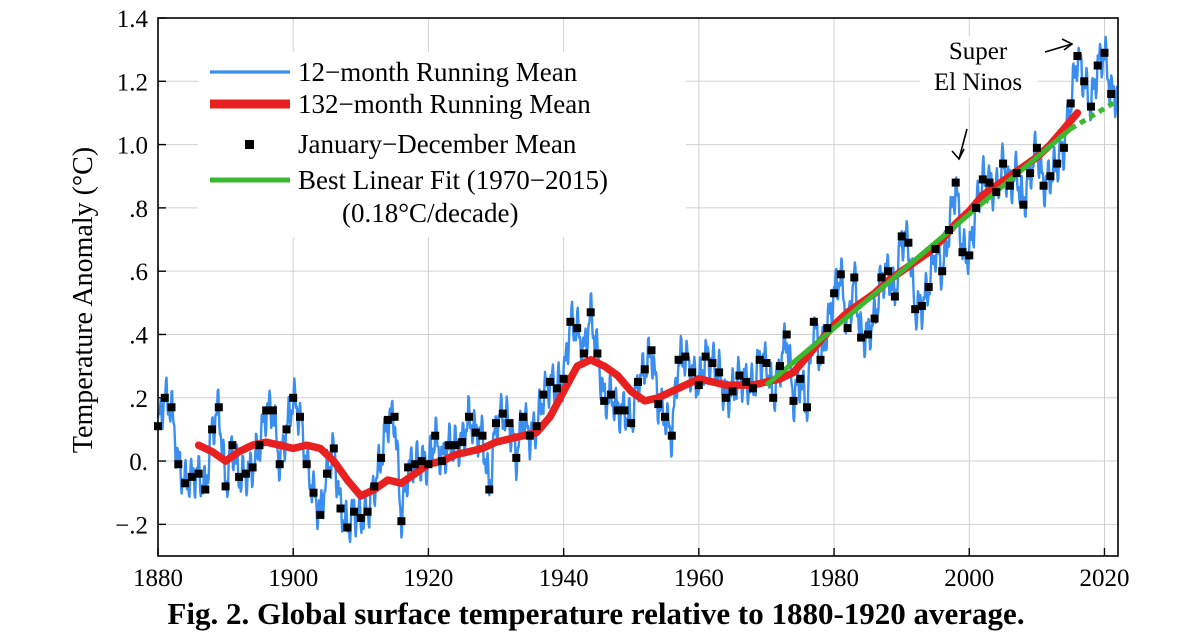 This screenshot has height=640, width=1192. What do you see at coordinates (564, 578) in the screenshot?
I see `x-tick-label: 1940` at bounding box center [564, 578].